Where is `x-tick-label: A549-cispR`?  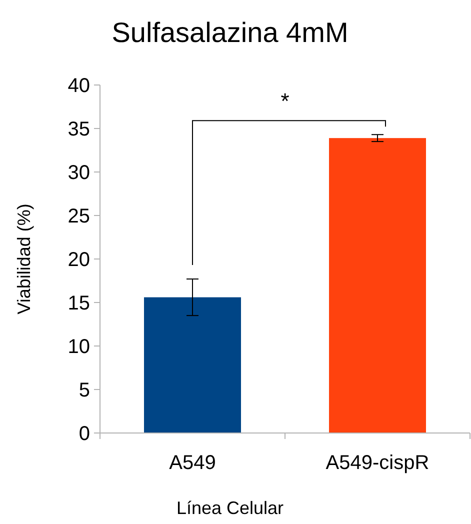 x-tick-label: A549-cispR is located at coordinates (378, 463).